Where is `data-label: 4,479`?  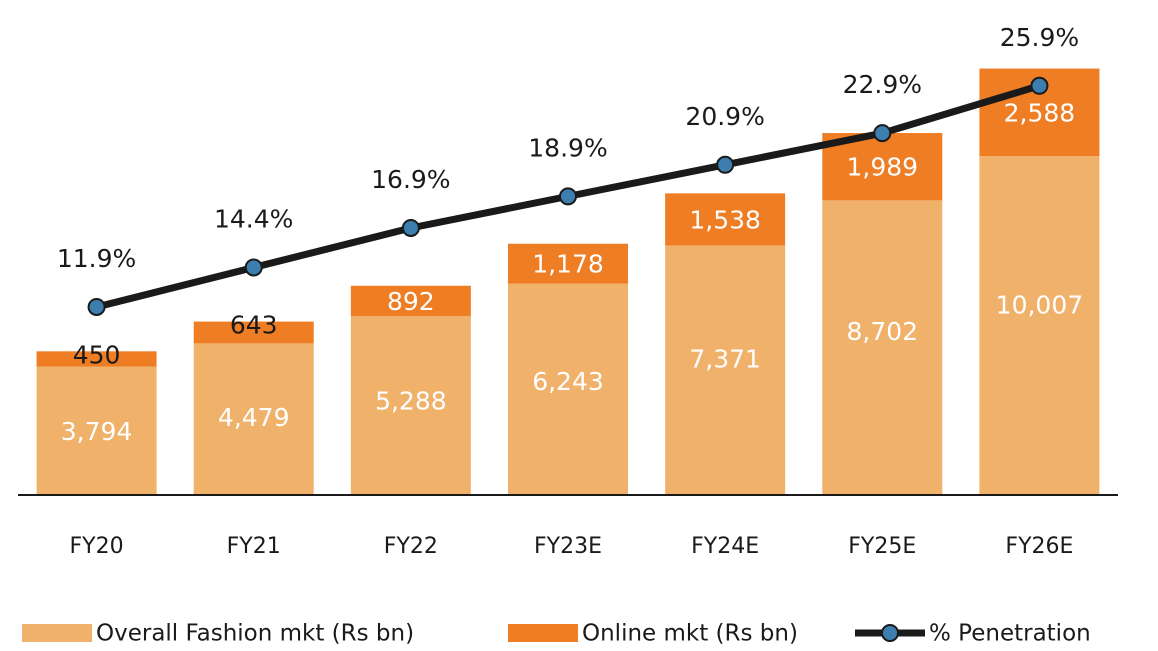
data-label: 4,479 is located at coordinates (254, 417).